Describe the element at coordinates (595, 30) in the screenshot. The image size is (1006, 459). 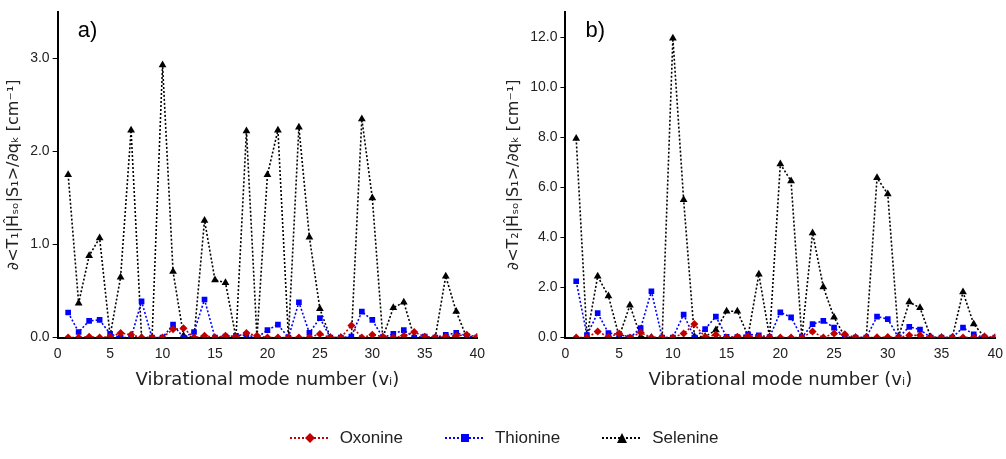
I see `annotation: b)` at that location.